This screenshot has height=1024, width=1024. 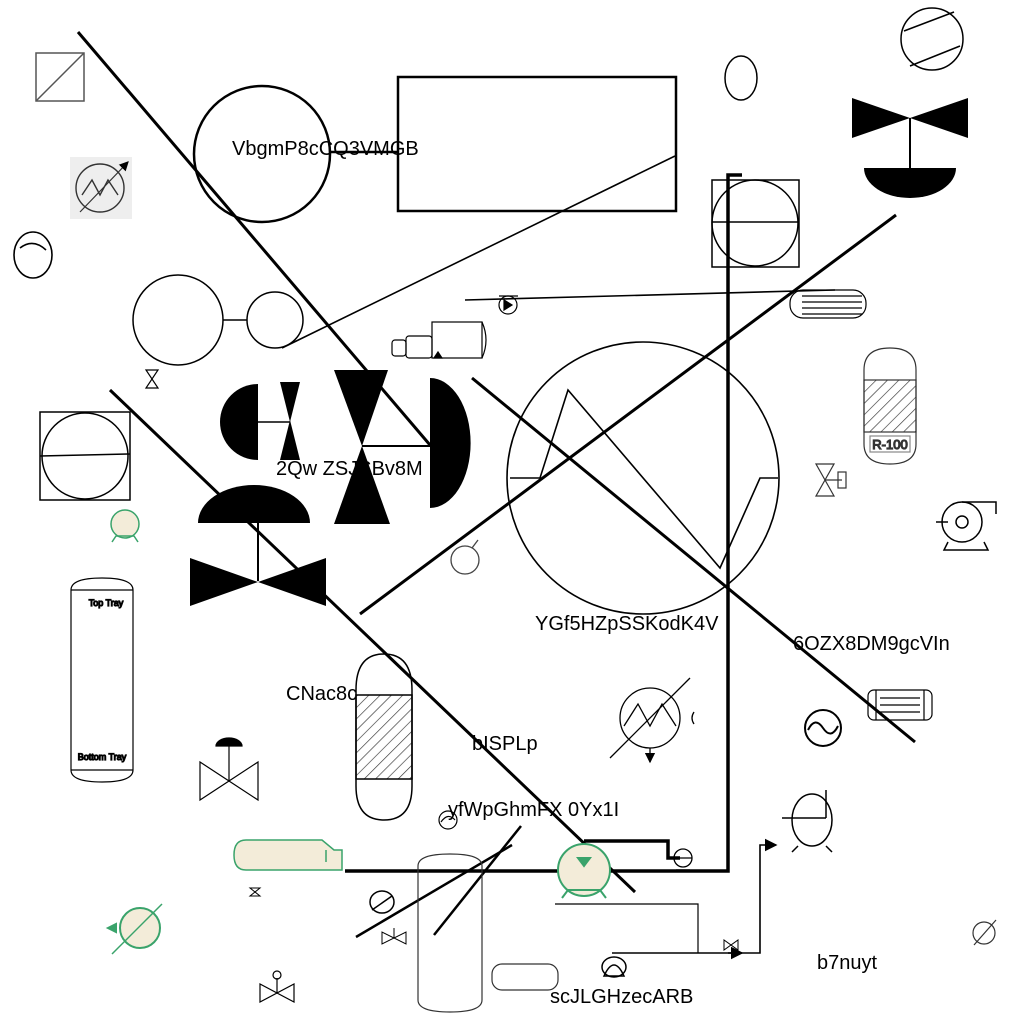 What do you see at coordinates (525, 977) in the screenshot?
I see `horizontal-drum` at bounding box center [525, 977].